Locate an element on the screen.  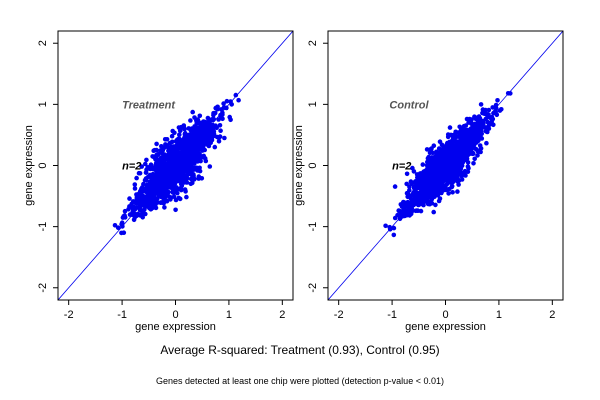
x-tick-label: 2 is located at coordinates (552, 315).